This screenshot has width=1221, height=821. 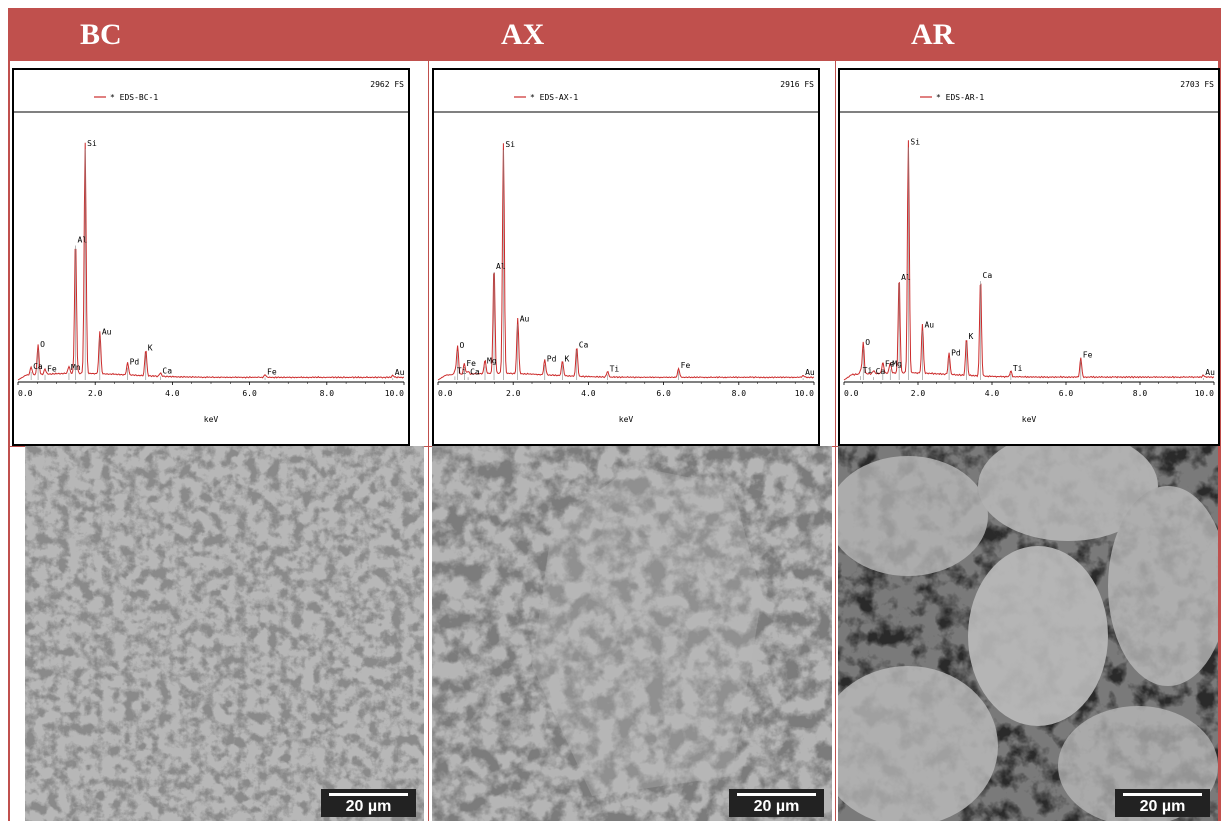 I want to click on sem-texture-bc, so click(x=224, y=633).